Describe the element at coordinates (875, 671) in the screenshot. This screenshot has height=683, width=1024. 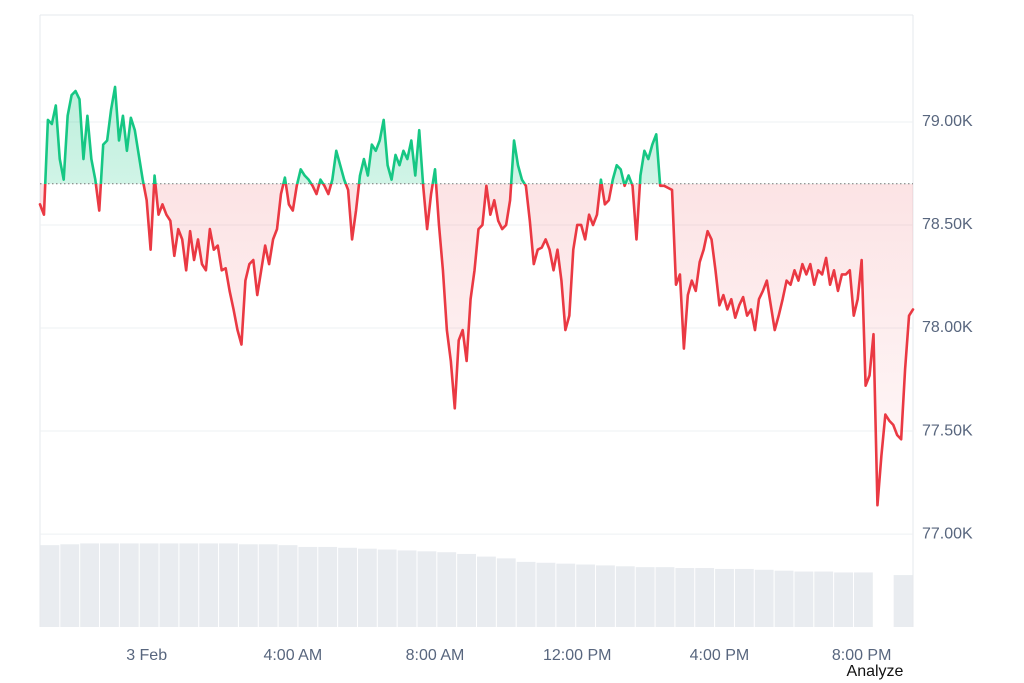
I see `analyze-button: Analyze` at that location.